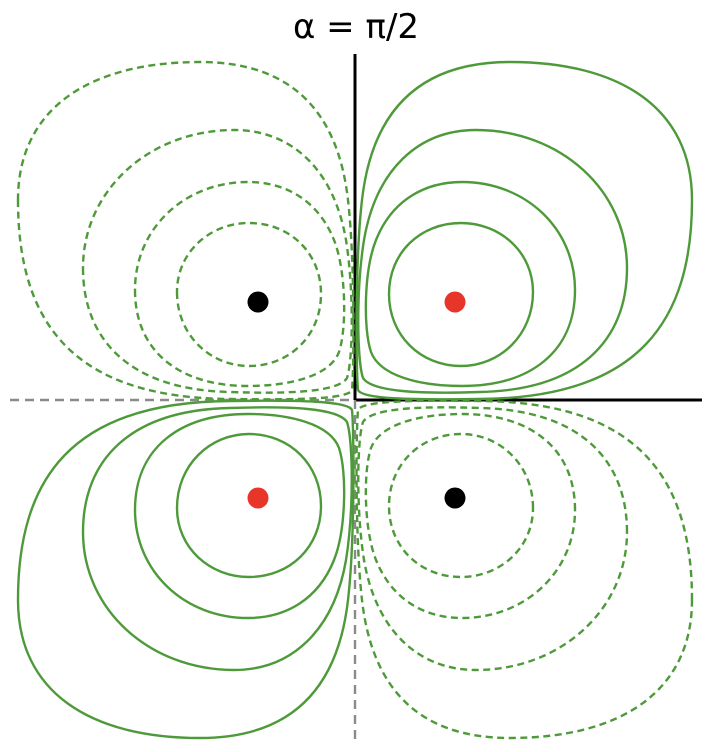 The width and height of the screenshot is (714, 752). I want to click on charge-black-lower-right, so click(455, 498).